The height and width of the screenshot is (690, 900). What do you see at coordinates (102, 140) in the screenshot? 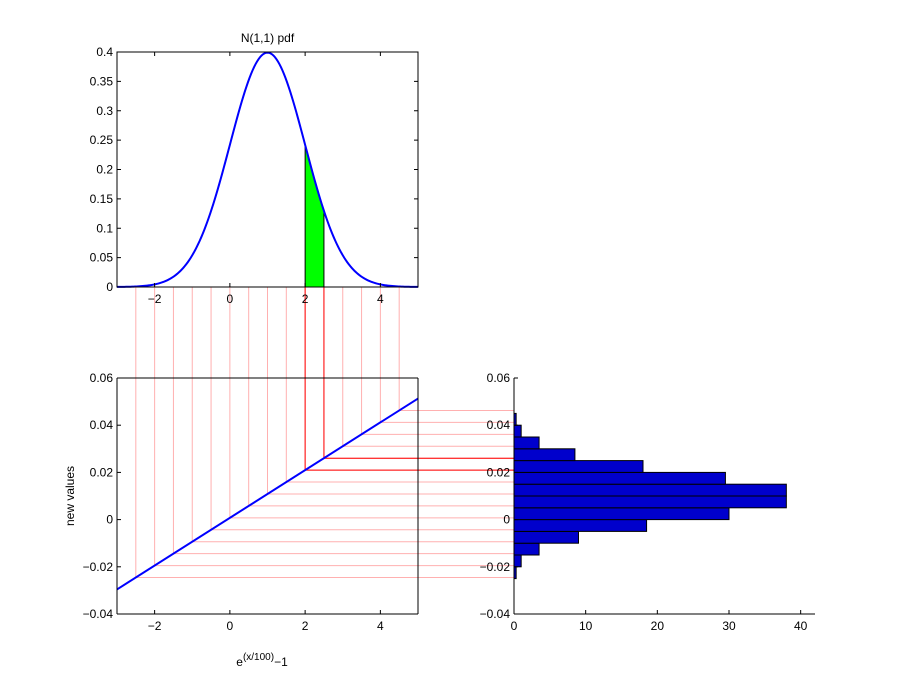
I see `pdf-y-tick-label: 0.25` at bounding box center [102, 140].